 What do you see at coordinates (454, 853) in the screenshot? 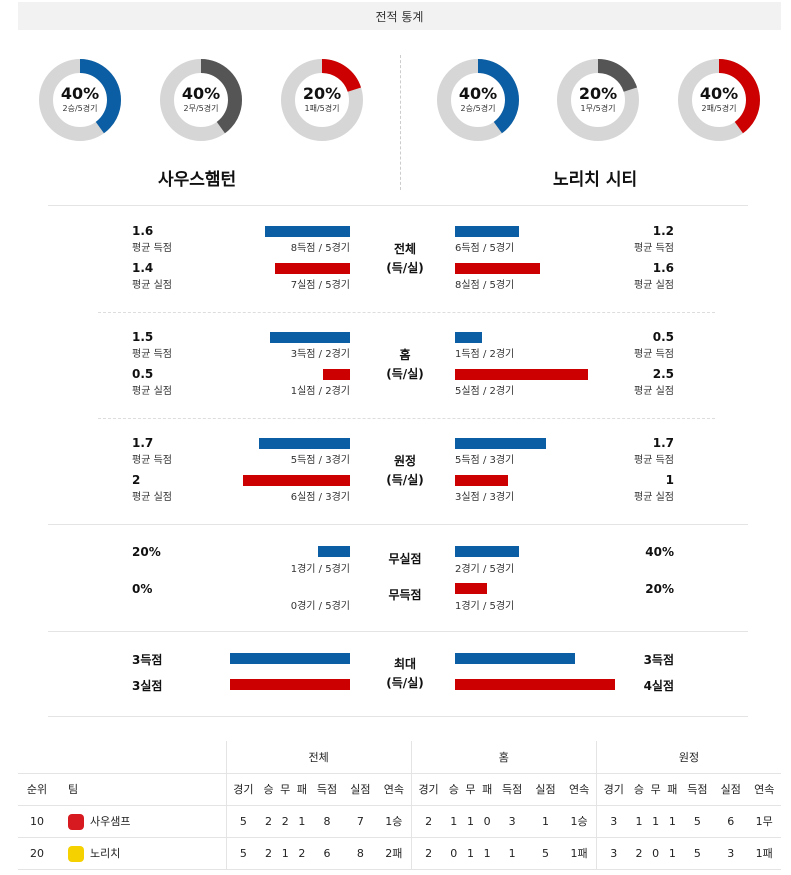
I see `stat-cell: 0` at bounding box center [454, 853].